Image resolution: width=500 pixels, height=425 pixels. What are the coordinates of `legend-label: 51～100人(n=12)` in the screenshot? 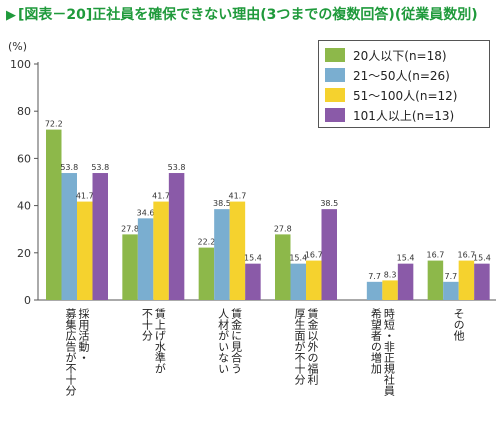 It's located at (405, 95).